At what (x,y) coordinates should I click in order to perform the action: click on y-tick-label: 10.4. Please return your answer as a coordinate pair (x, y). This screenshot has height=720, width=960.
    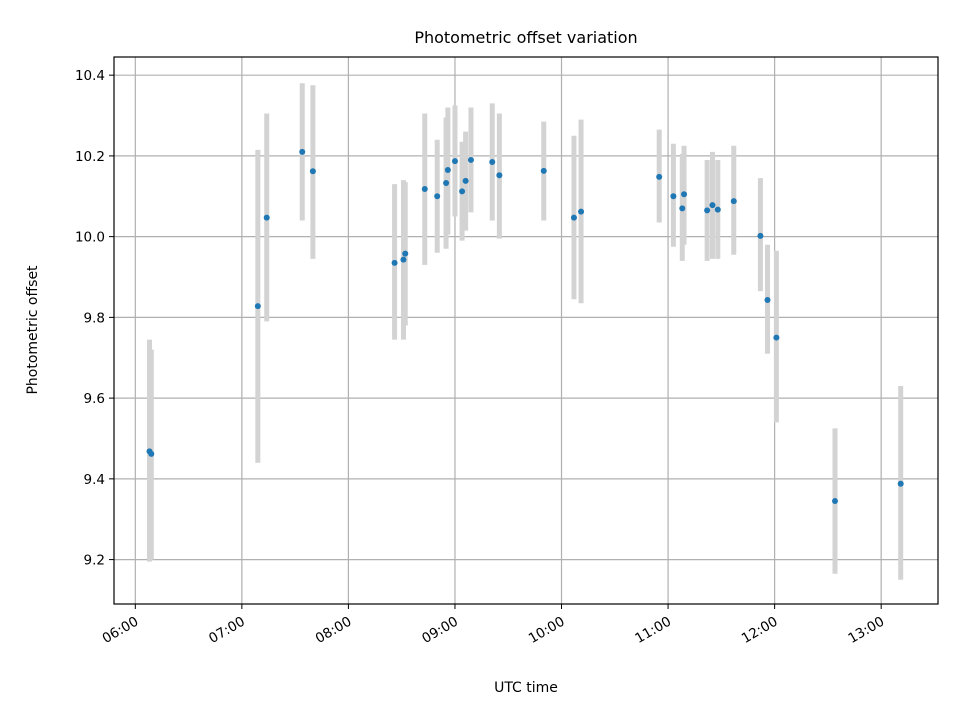
    Looking at the image, I should click on (90, 76).